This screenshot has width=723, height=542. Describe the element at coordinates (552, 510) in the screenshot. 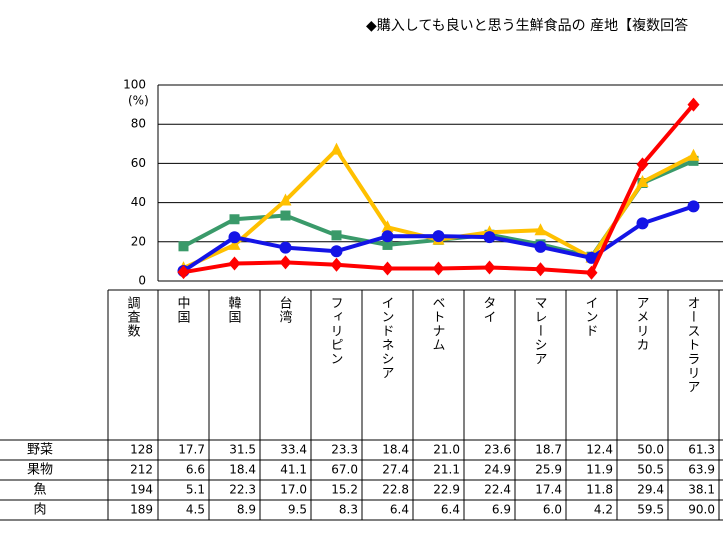

I see `table-cell: 6.0` at that location.